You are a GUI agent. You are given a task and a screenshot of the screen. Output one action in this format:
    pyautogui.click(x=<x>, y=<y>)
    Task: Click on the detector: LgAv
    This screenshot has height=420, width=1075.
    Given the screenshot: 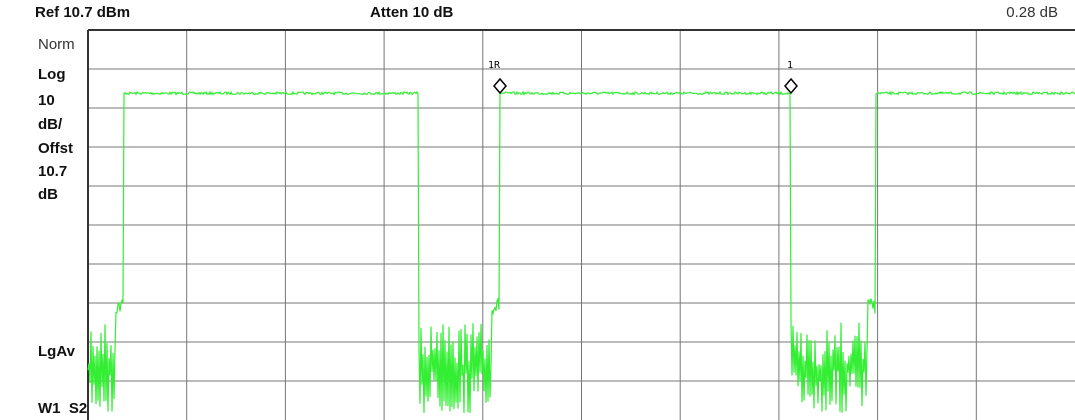 What is the action you would take?
    pyautogui.click(x=56, y=351)
    